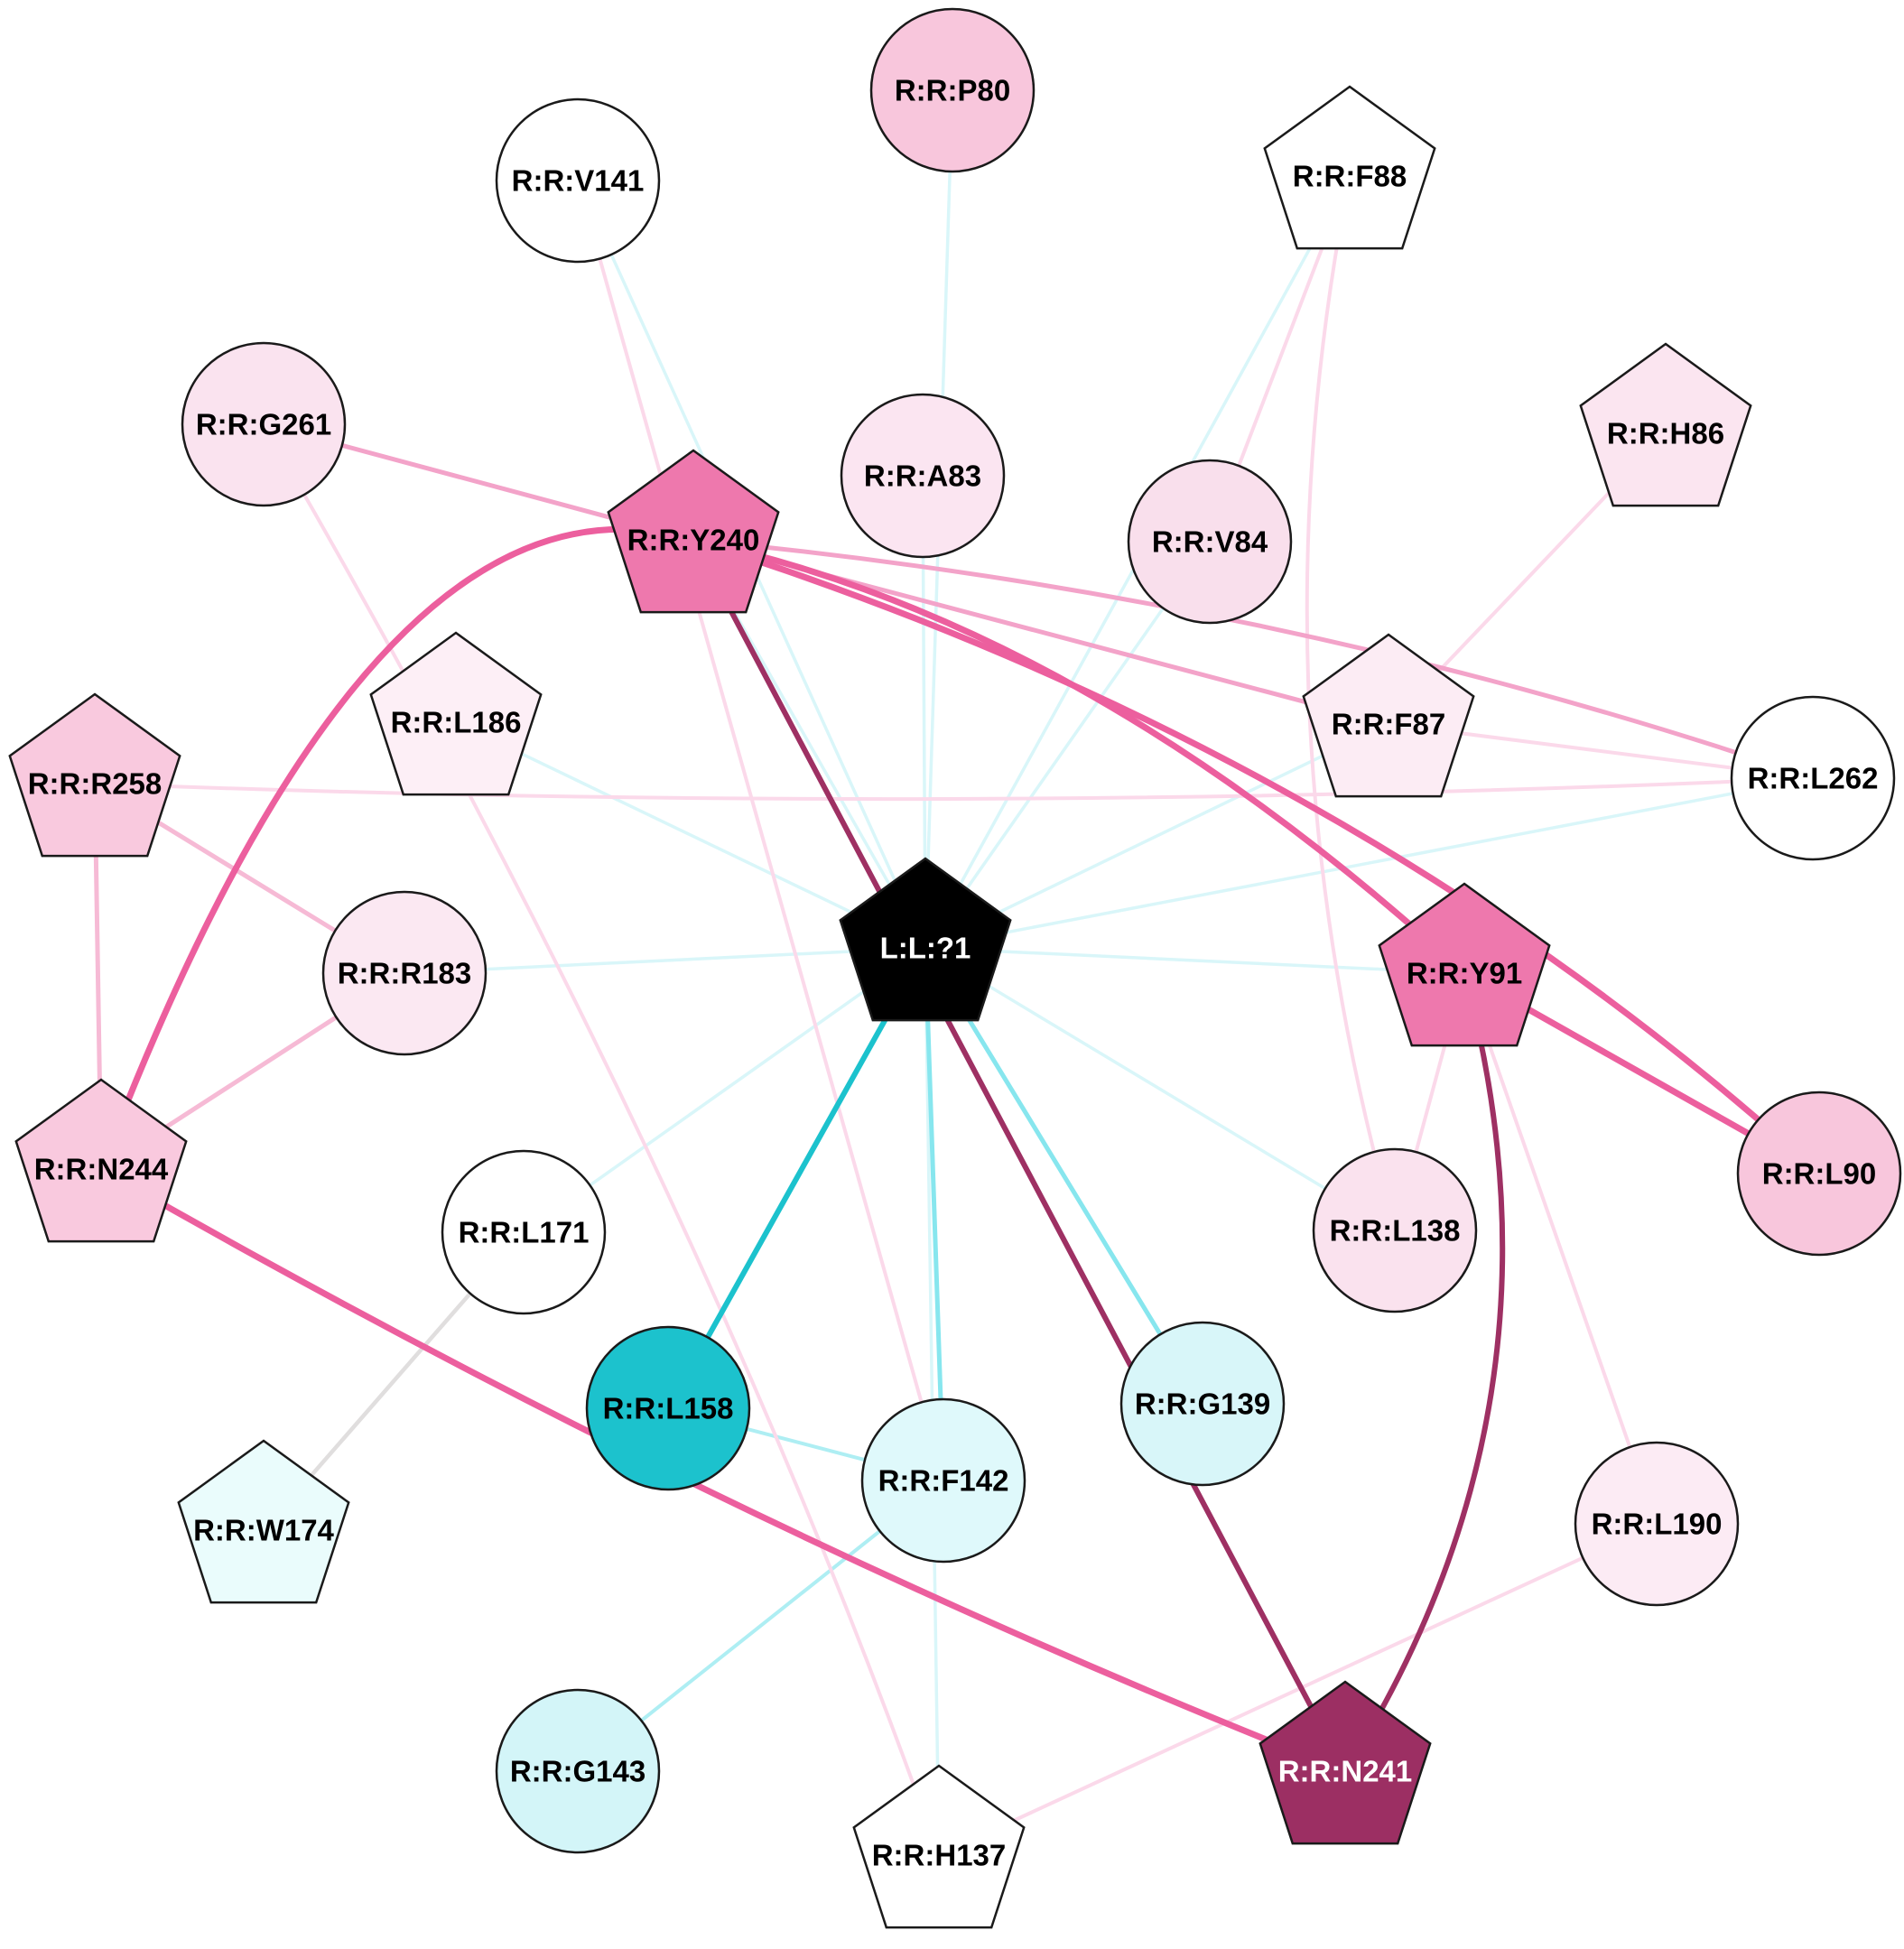 This screenshot has height=1949, width=1904. I want to click on node-R:R:L190, so click(1657, 1524).